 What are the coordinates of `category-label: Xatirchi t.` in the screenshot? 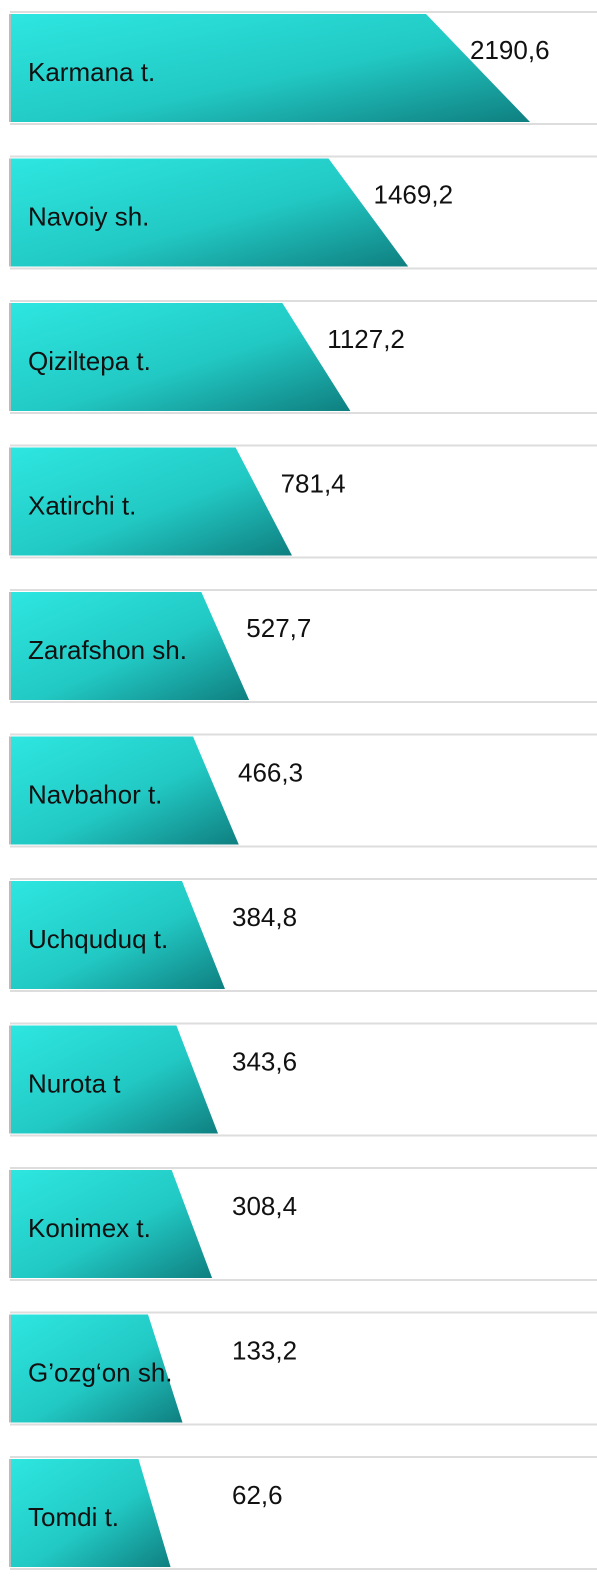 It's located at (82, 505).